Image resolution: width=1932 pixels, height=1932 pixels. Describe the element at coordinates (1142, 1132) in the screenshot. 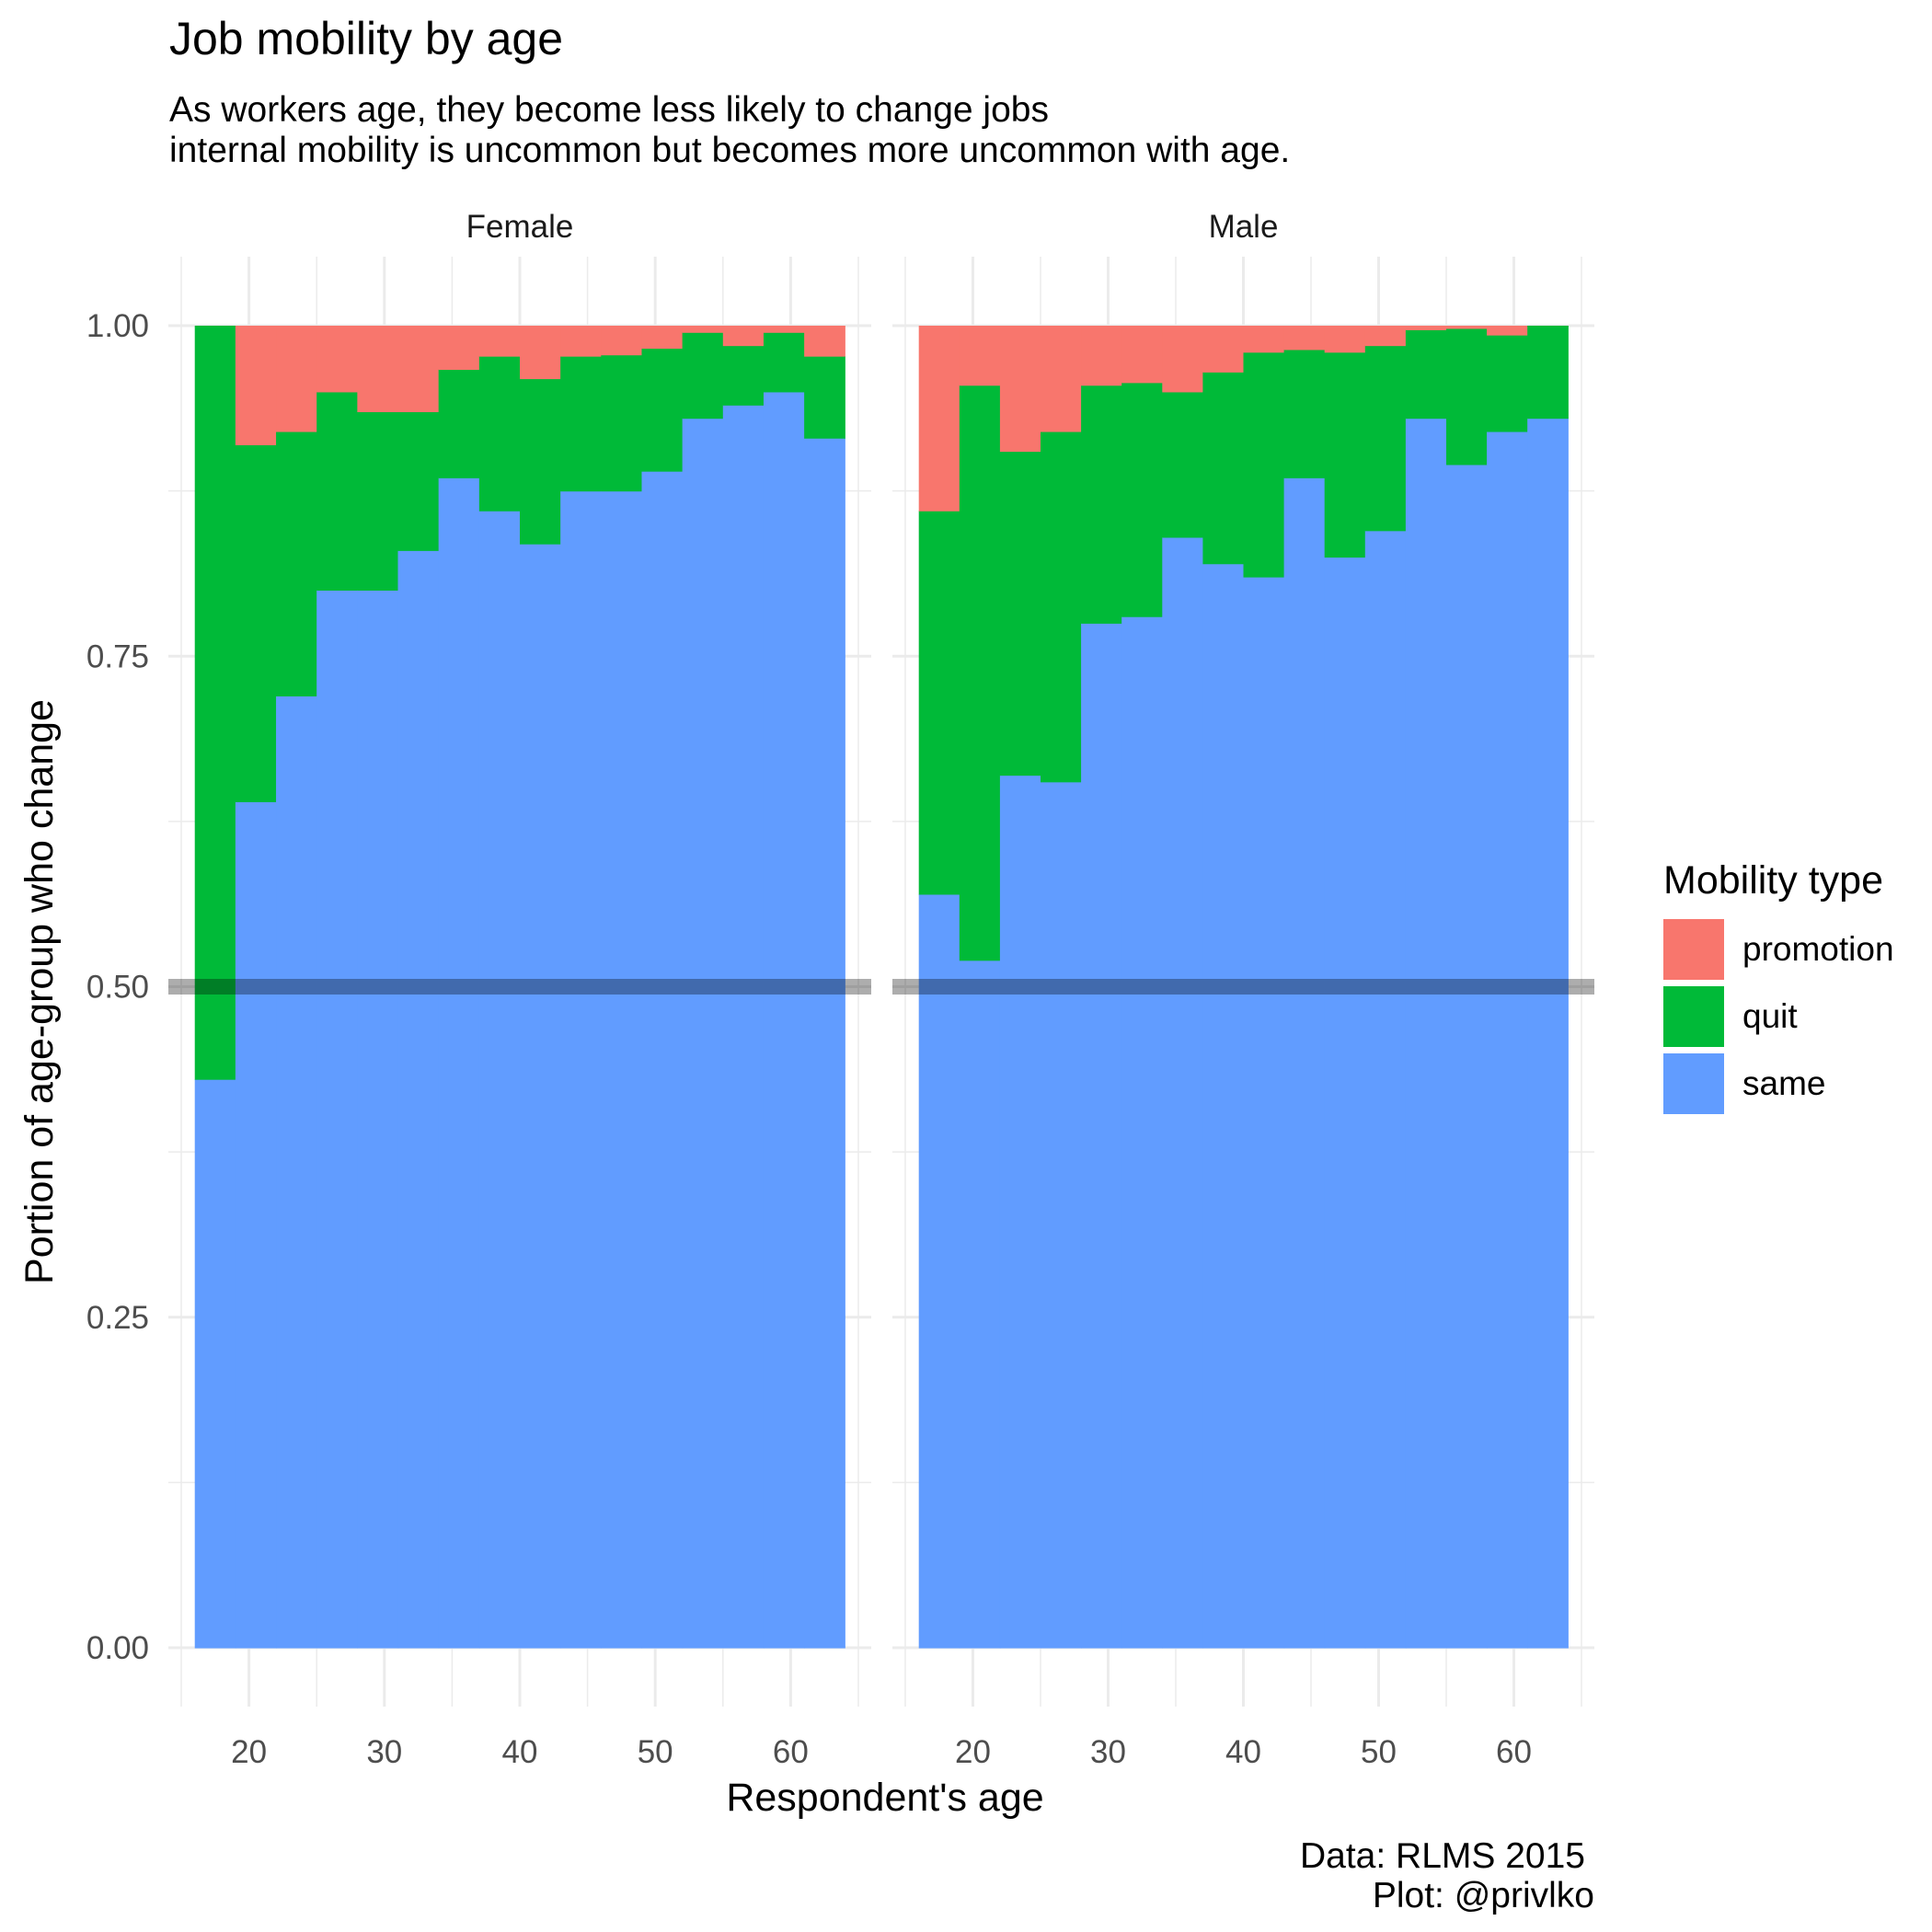

I see `bar-male-same-32.5` at that location.